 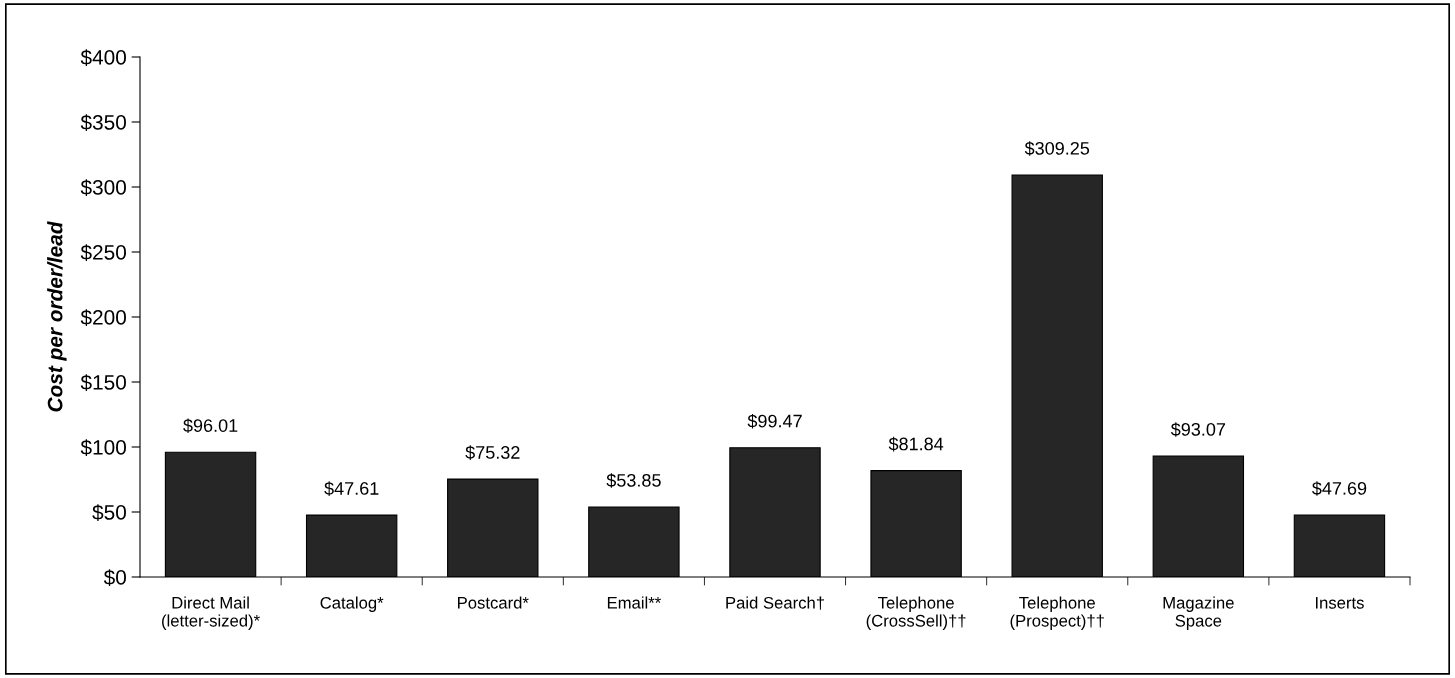 I want to click on data-label: $47.69, so click(x=1339, y=488).